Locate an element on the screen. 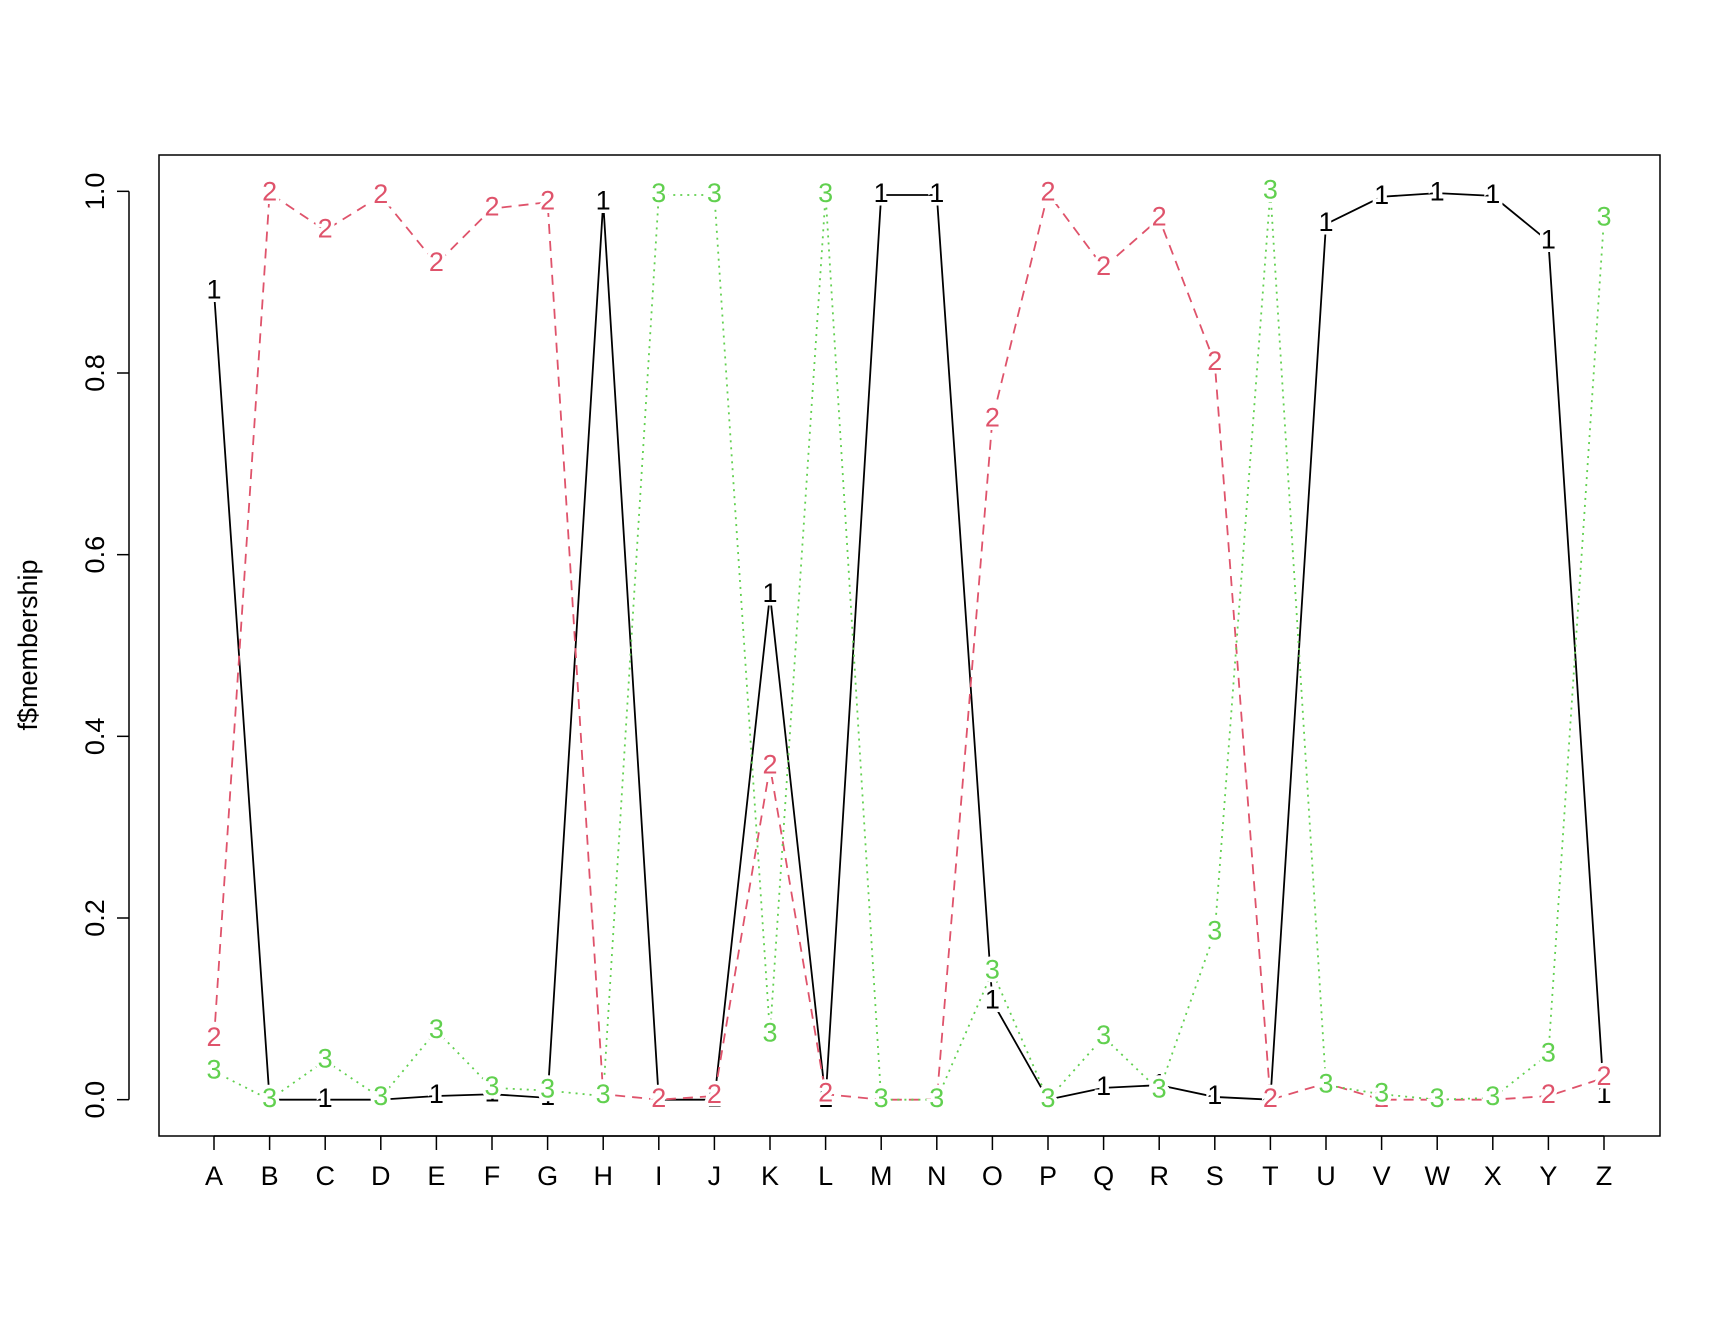 The height and width of the screenshot is (1344, 1728). x-tick-label: E is located at coordinates (436, 1176).